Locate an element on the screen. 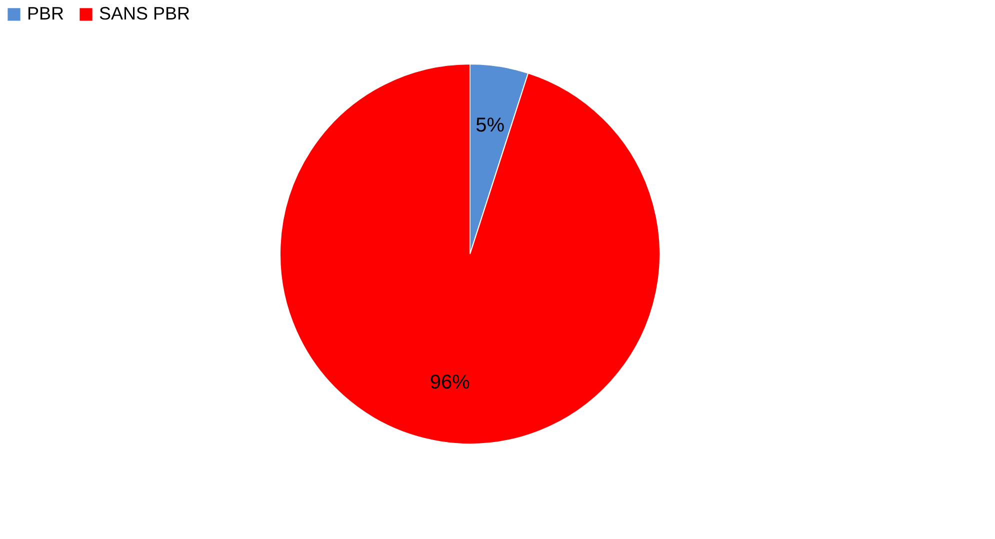  data-label: 5% is located at coordinates (490, 125).